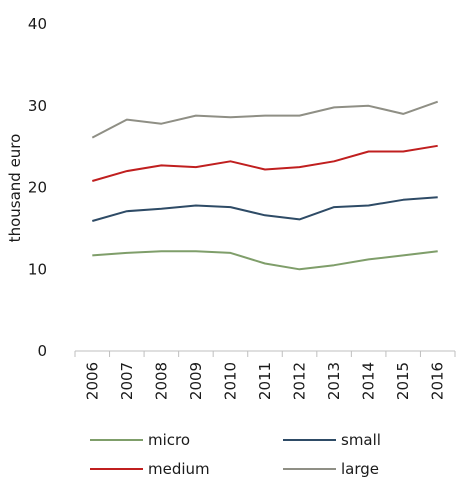  I want to click on y-tick-label: 10, so click(37, 269).